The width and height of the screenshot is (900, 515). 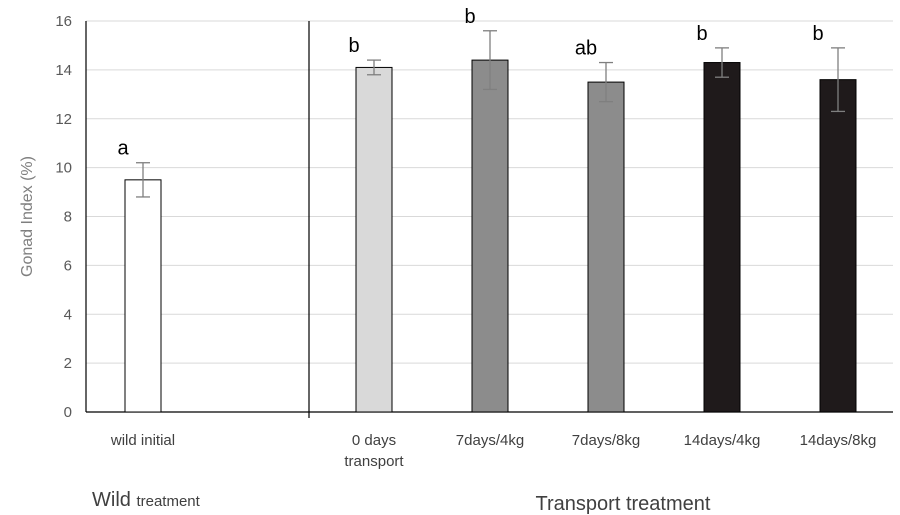 I want to click on y-tick-label: 16, so click(x=63, y=21).